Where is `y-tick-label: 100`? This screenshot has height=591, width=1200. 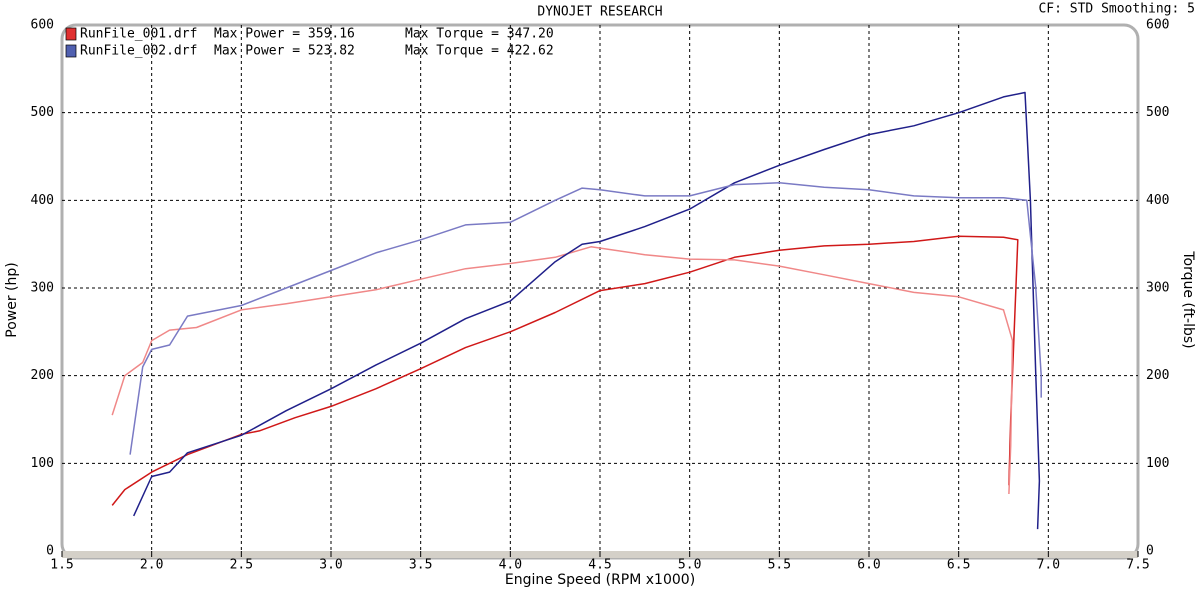 y-tick-label: 100 is located at coordinates (42, 463).